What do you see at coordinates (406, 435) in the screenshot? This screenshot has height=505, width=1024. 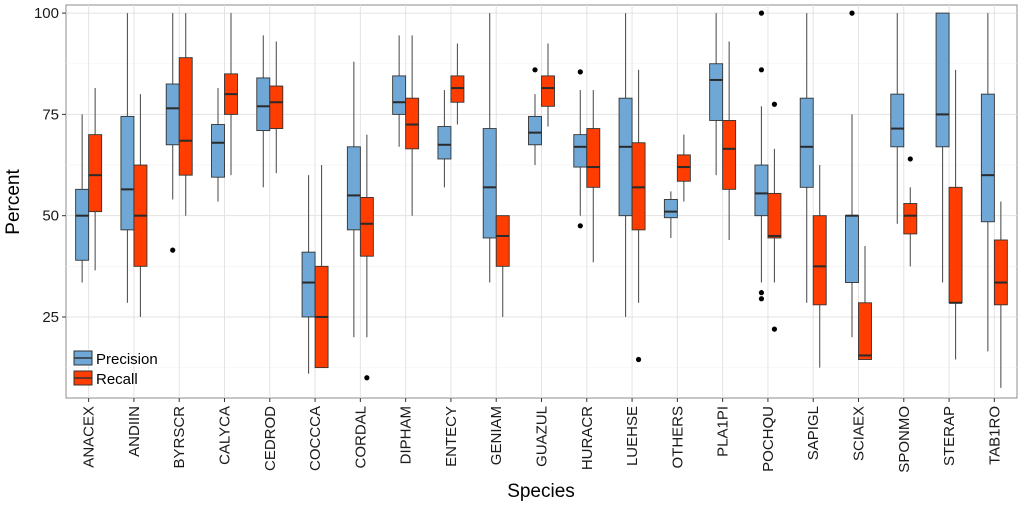 I see `x-tick-label: DIPHAM` at bounding box center [406, 435].